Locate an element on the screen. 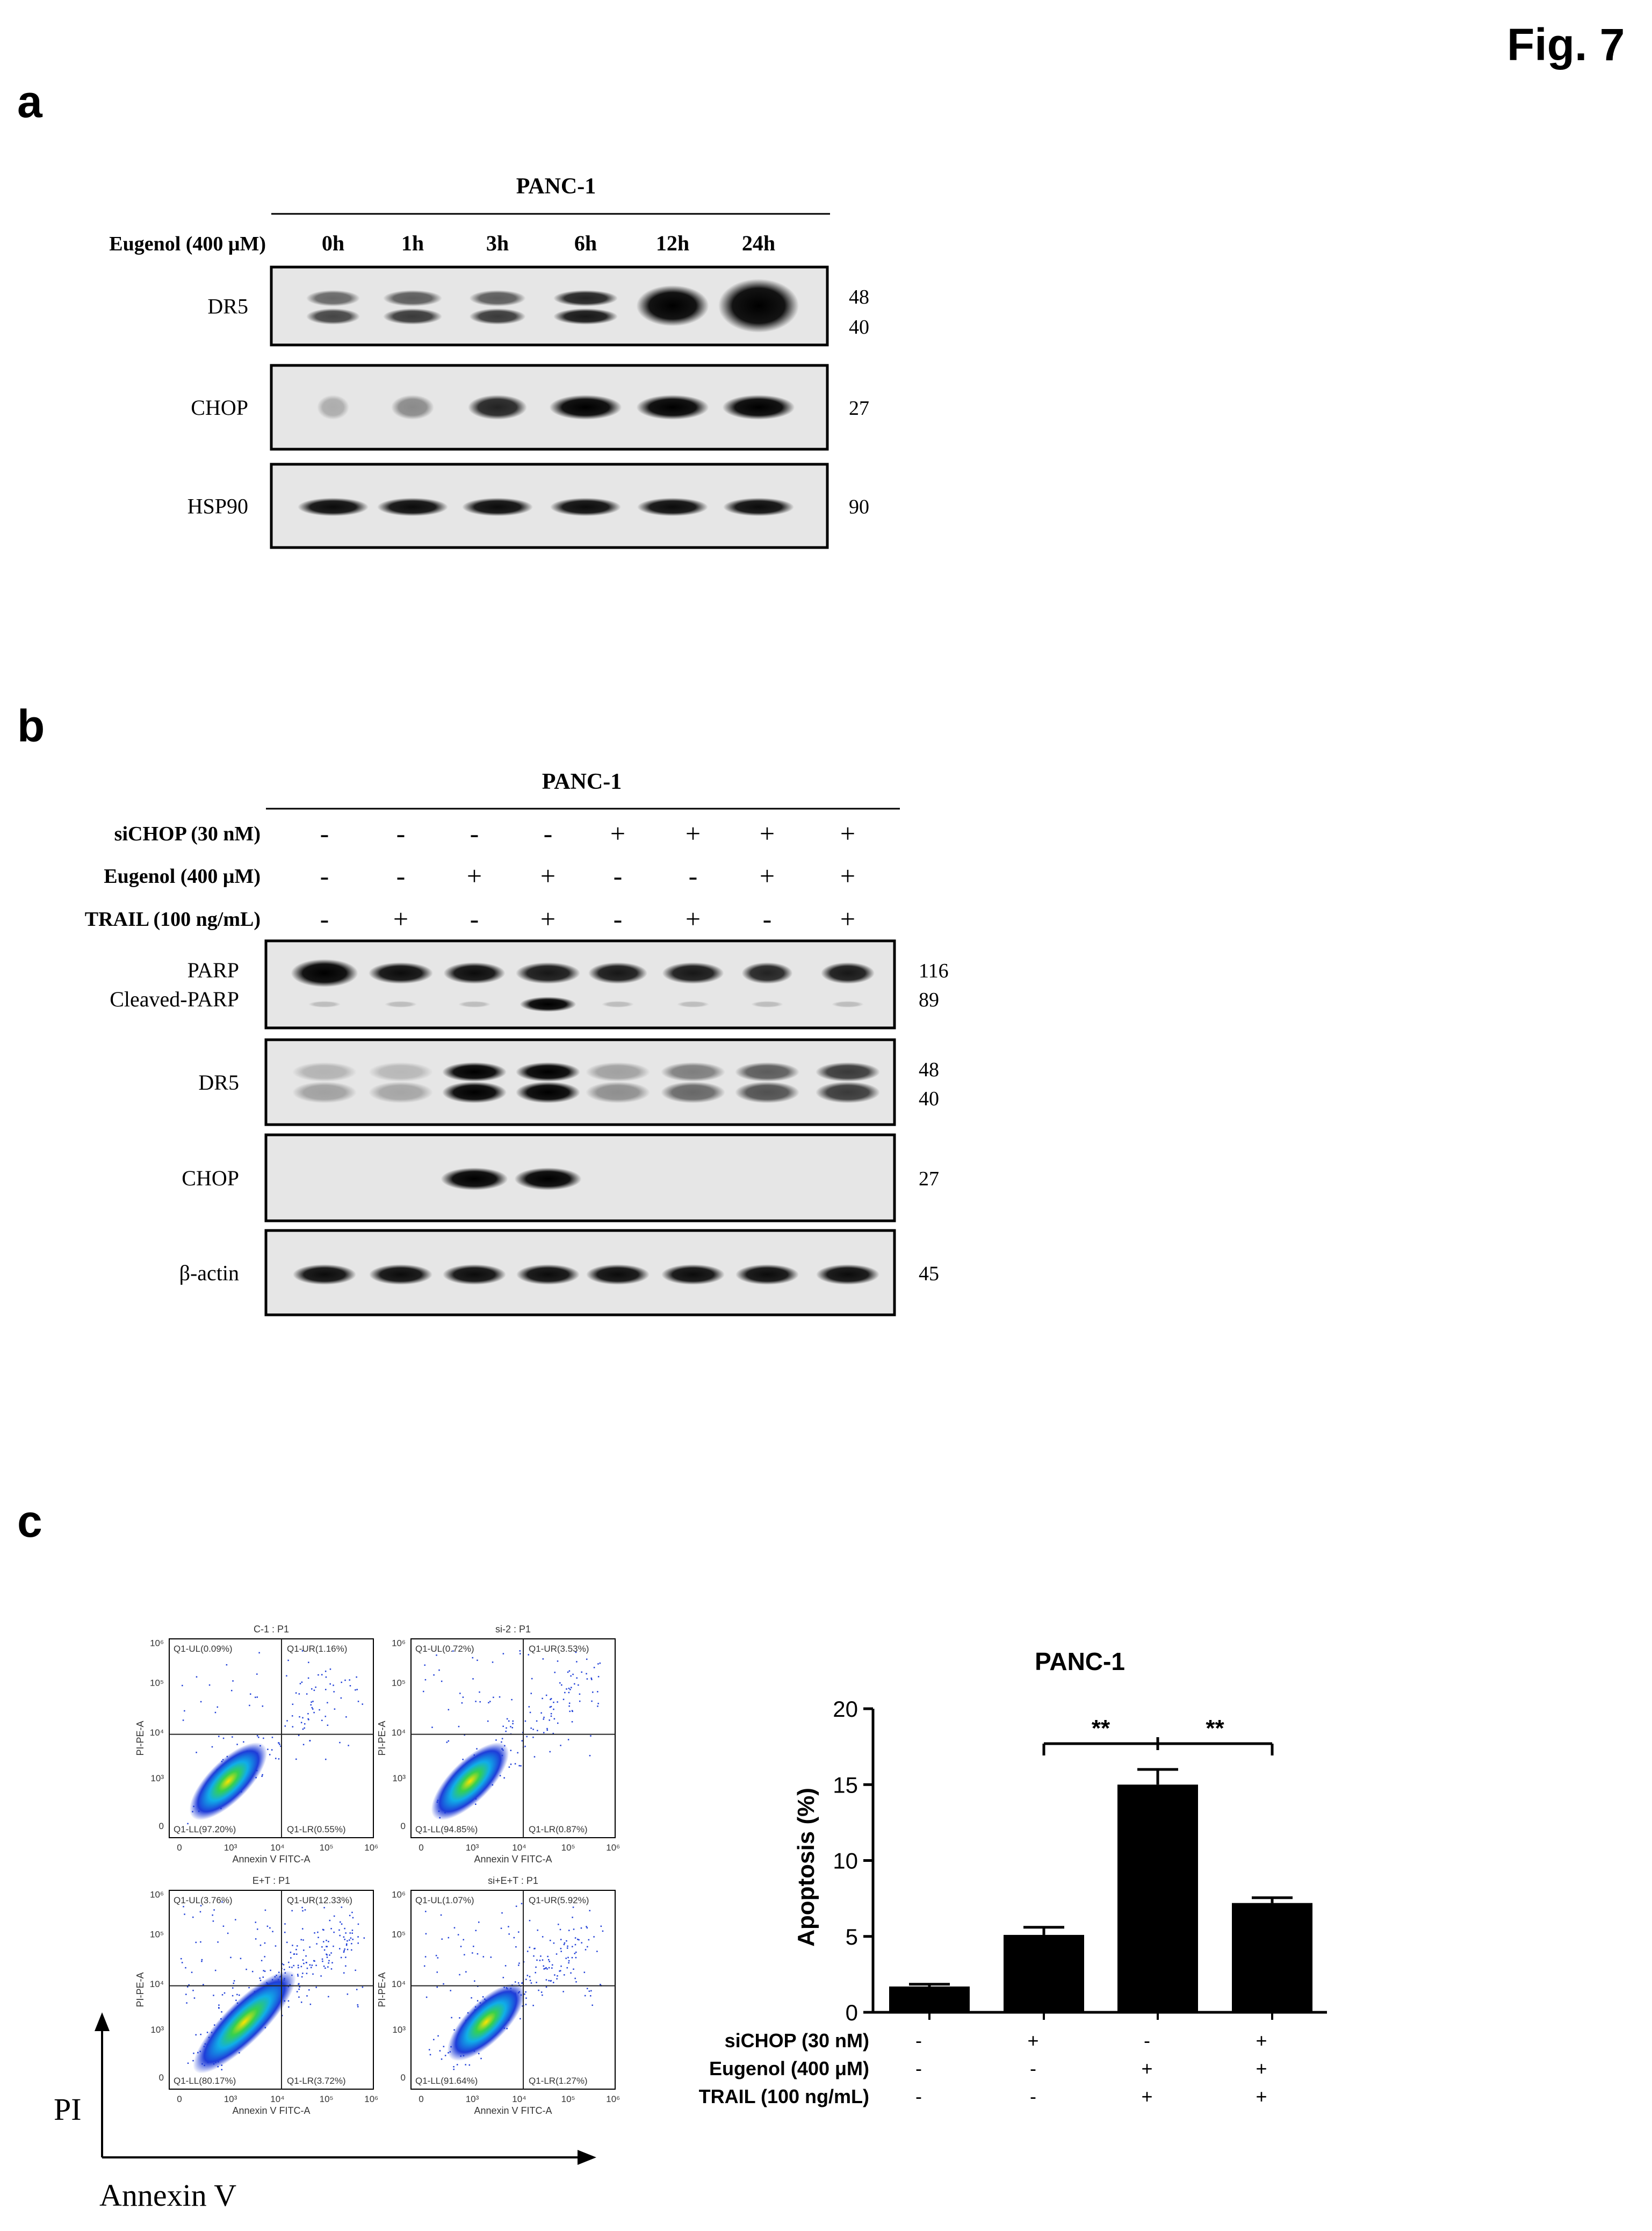  chart-bar is located at coordinates (1272, 1957).